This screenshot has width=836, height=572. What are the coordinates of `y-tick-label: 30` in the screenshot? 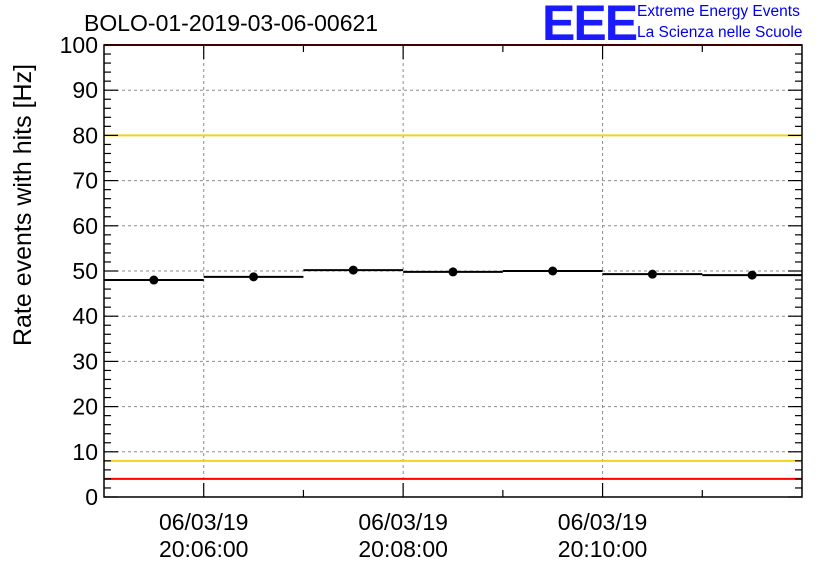 It's located at (85, 361).